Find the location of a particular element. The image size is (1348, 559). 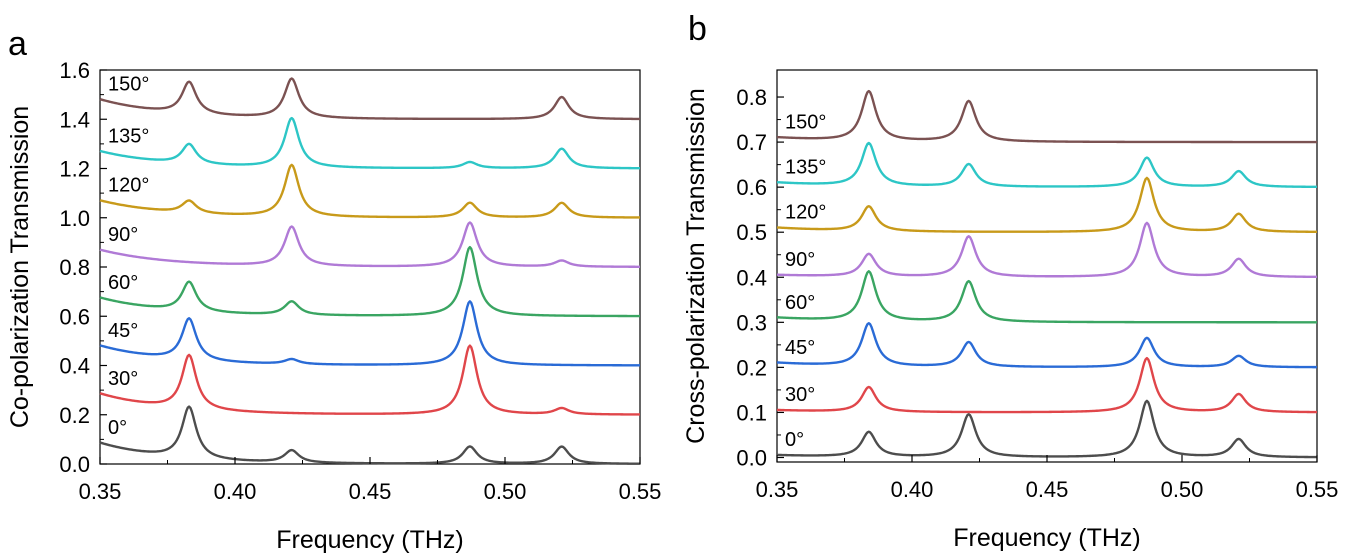

curve-labels-b: 0° 30° 45° 60° 90° 120° 135° 150° is located at coordinates (805, 282).